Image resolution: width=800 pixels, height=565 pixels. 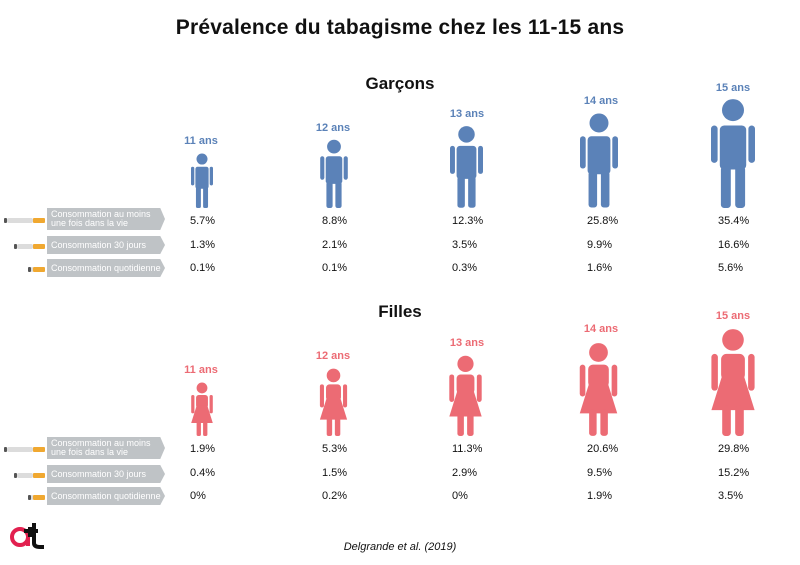 What do you see at coordinates (203, 245) in the screenshot?
I see `value-cell: 1.3%` at bounding box center [203, 245].